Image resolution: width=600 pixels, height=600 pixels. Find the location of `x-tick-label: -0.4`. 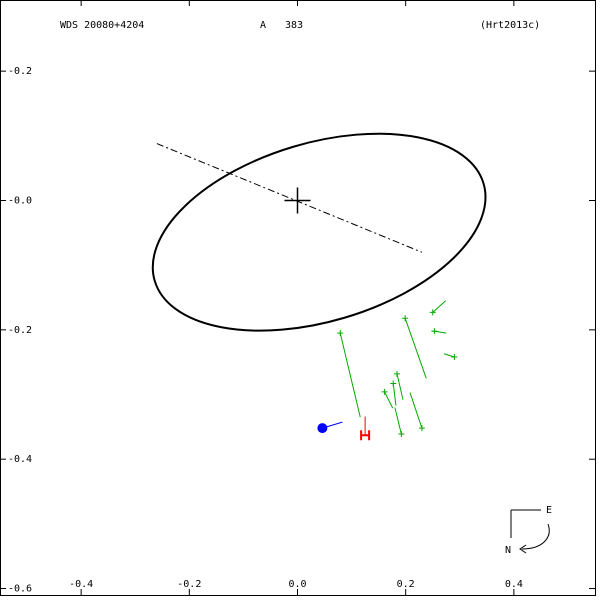

x-tick-label: -0.4 is located at coordinates (81, 584).